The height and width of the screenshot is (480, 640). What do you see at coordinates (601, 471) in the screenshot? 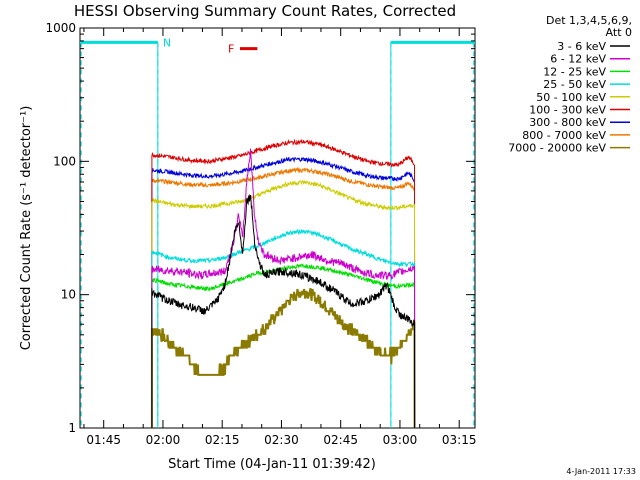
I see `timestamp-label: 4-Jan-2011 17:33` at bounding box center [601, 471].